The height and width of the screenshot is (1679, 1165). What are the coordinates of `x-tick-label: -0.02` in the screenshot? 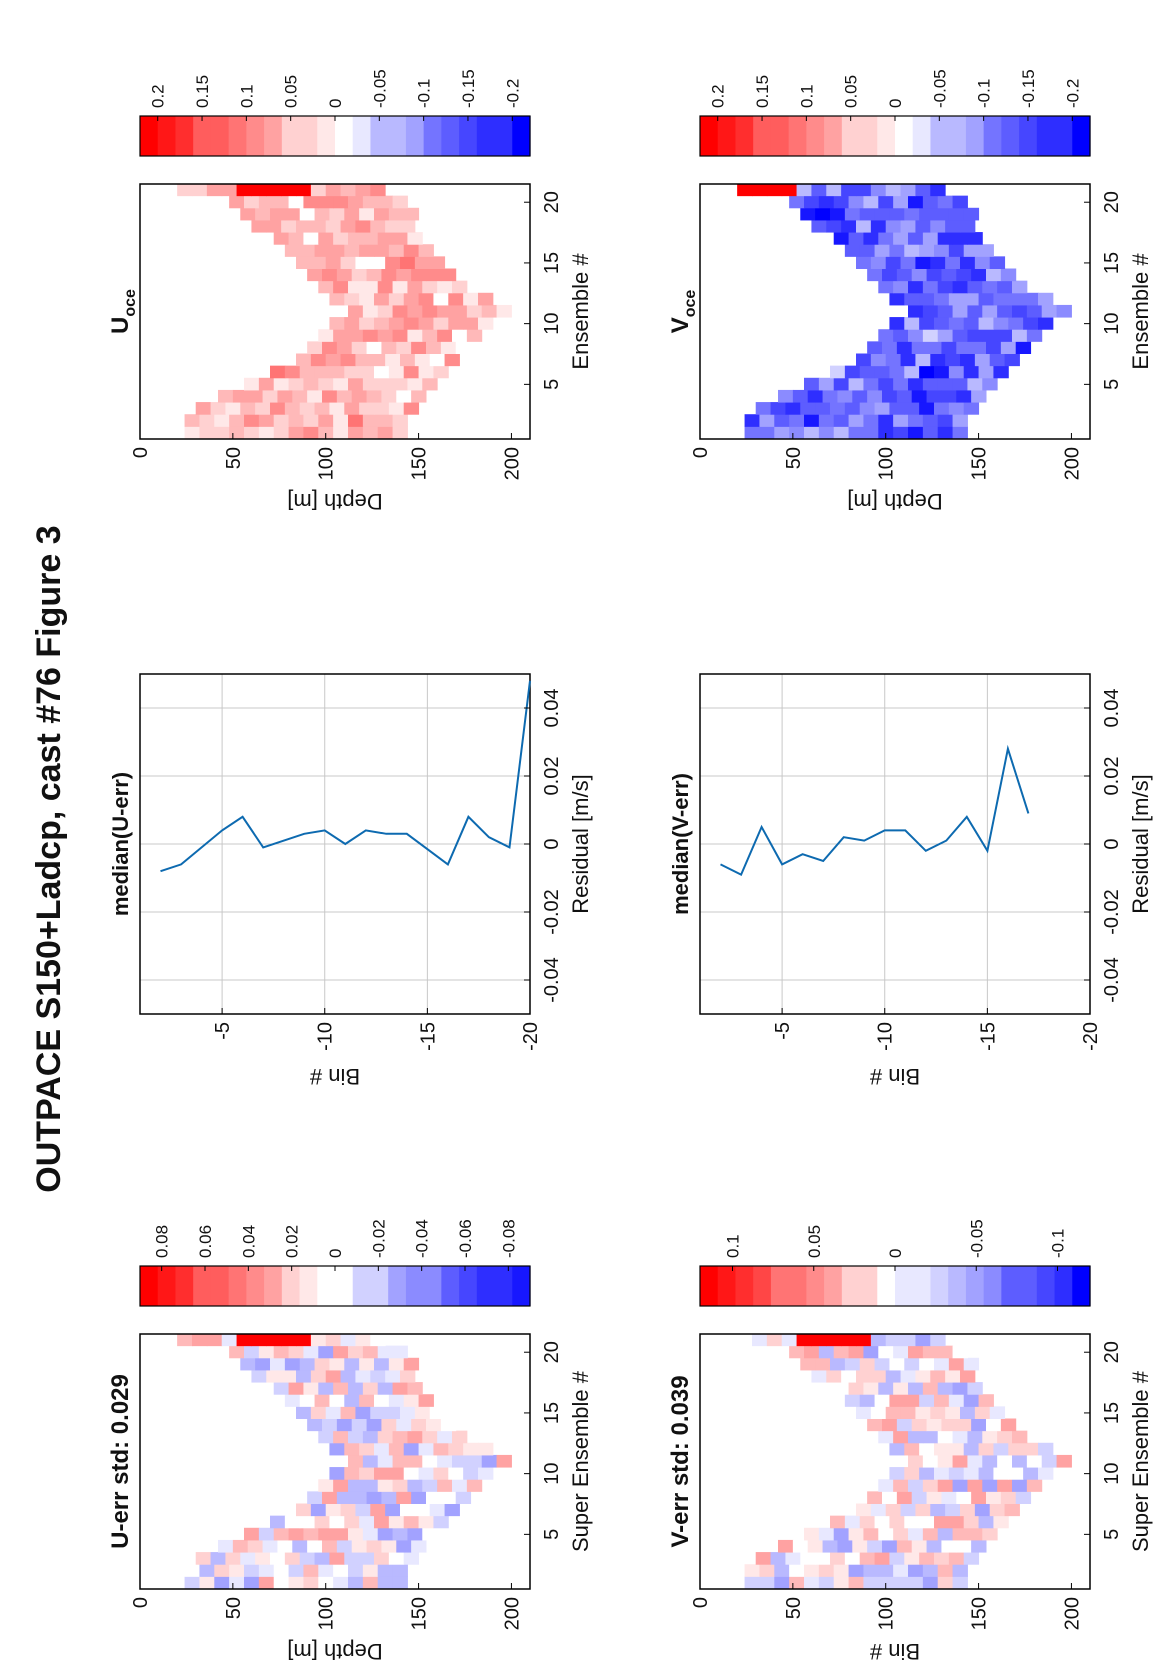 It's located at (552, 912).